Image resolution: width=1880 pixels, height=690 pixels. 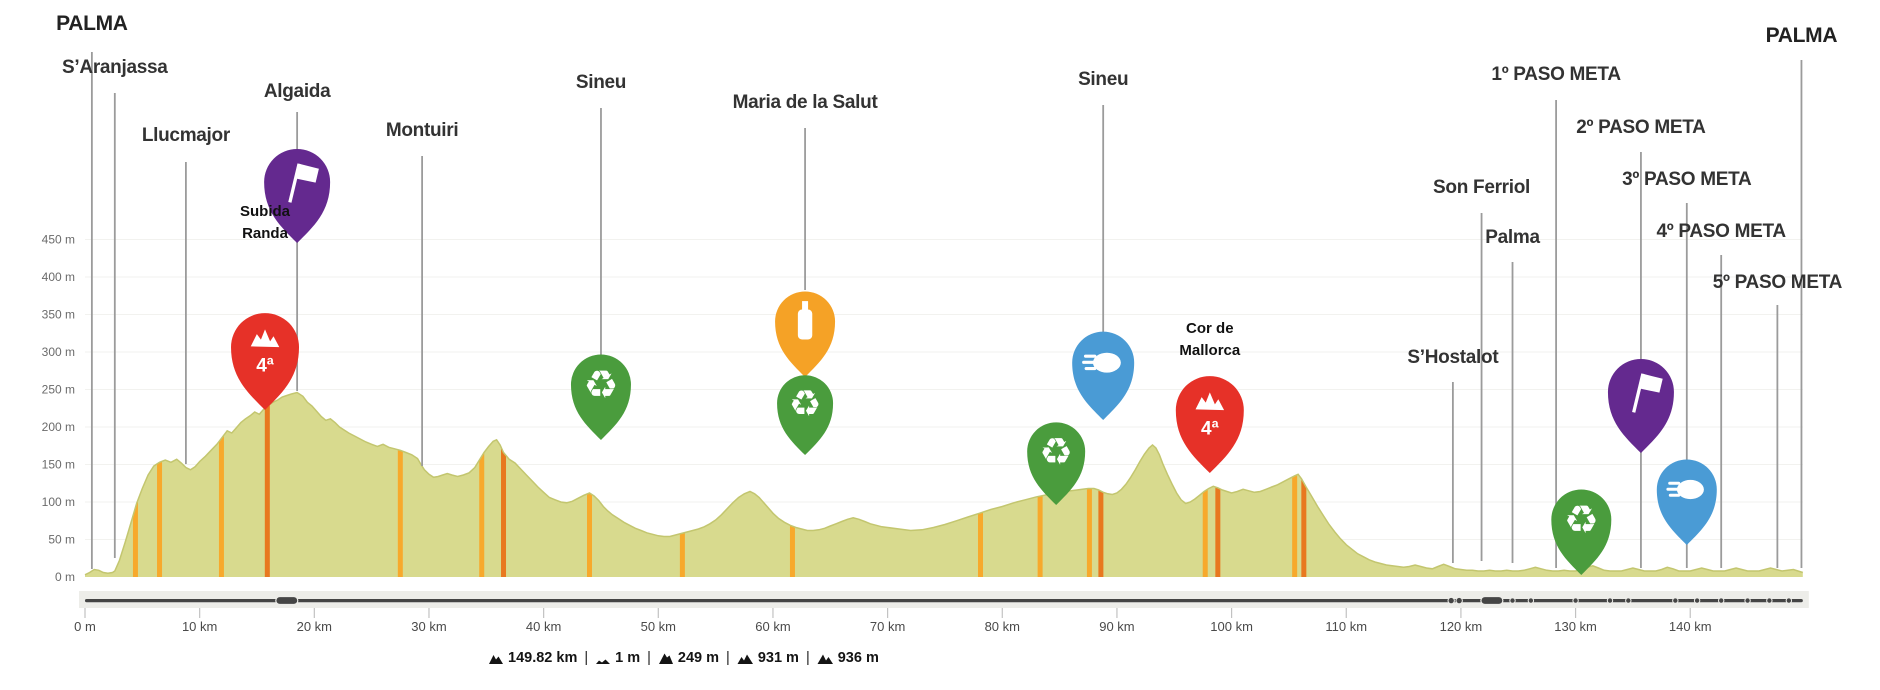 I want to click on x-axis-label: 140 km, so click(x=1690, y=626).